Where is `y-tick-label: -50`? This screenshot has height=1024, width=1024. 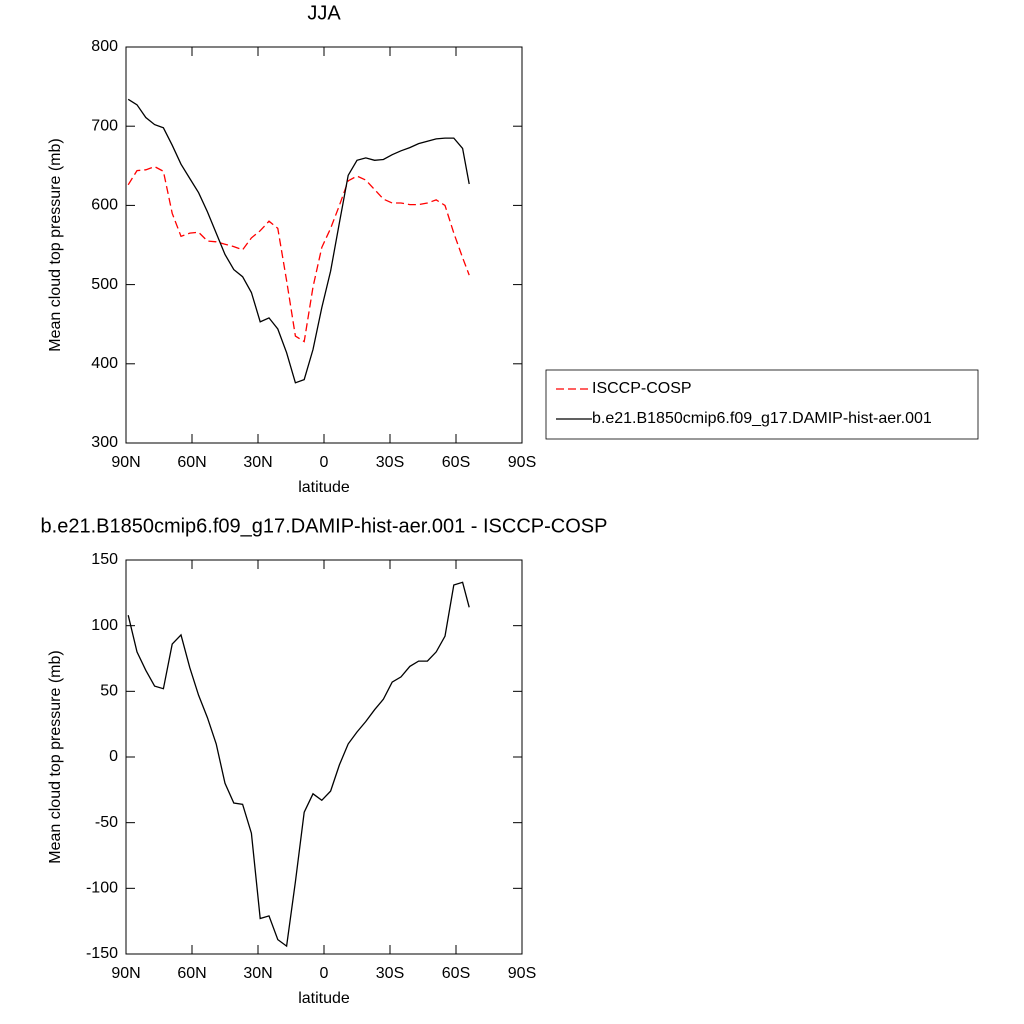
y-tick-label: -50 is located at coordinates (106, 822).